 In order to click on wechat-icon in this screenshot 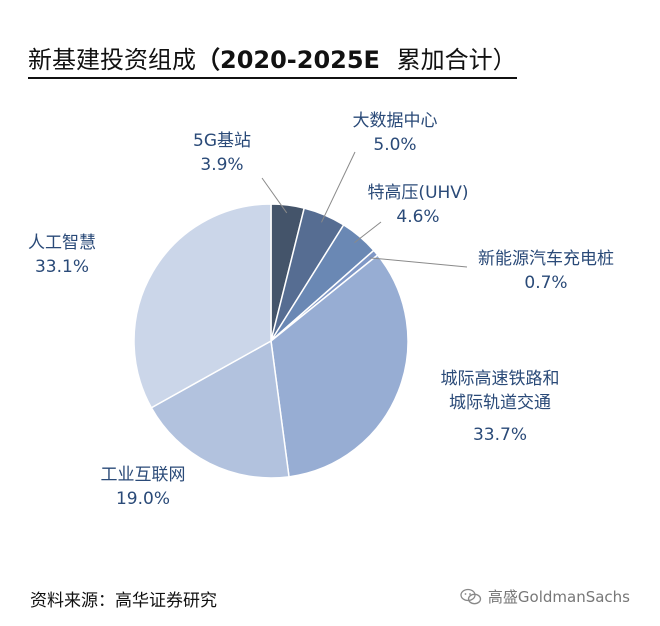, I will do `click(471, 596)`.